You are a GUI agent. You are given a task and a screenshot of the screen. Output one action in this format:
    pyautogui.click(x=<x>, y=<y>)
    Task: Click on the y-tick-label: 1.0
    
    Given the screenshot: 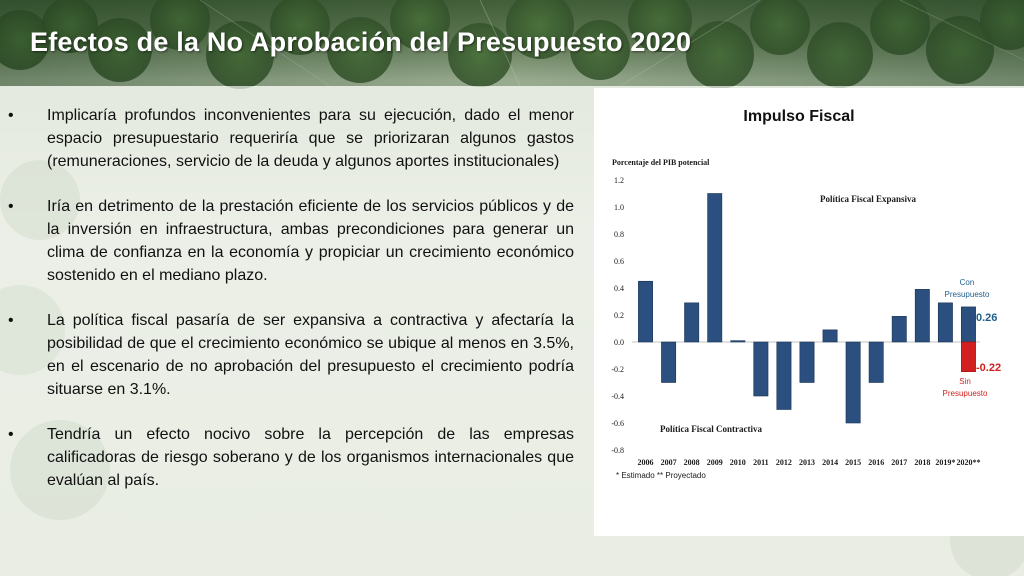 What is the action you would take?
    pyautogui.click(x=619, y=207)
    